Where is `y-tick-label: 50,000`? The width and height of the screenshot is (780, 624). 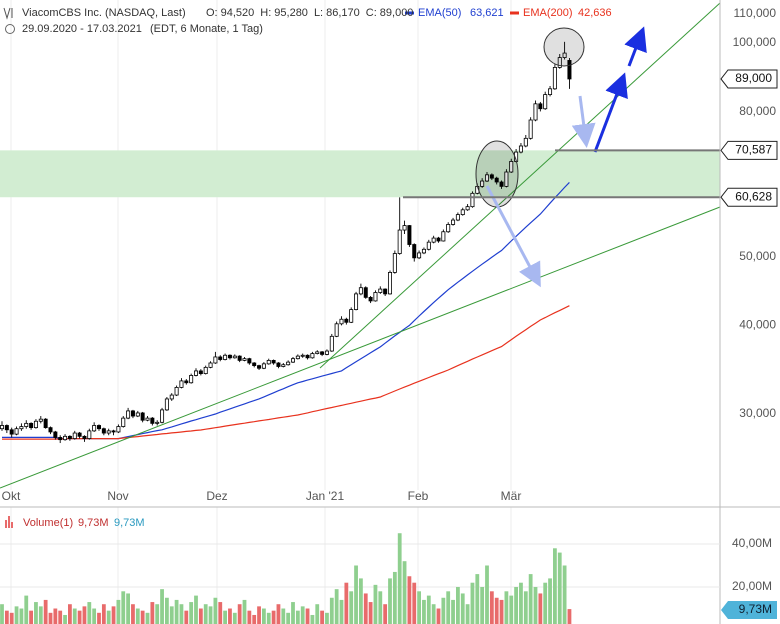 y-tick-label: 50,000 is located at coordinates (757, 256).